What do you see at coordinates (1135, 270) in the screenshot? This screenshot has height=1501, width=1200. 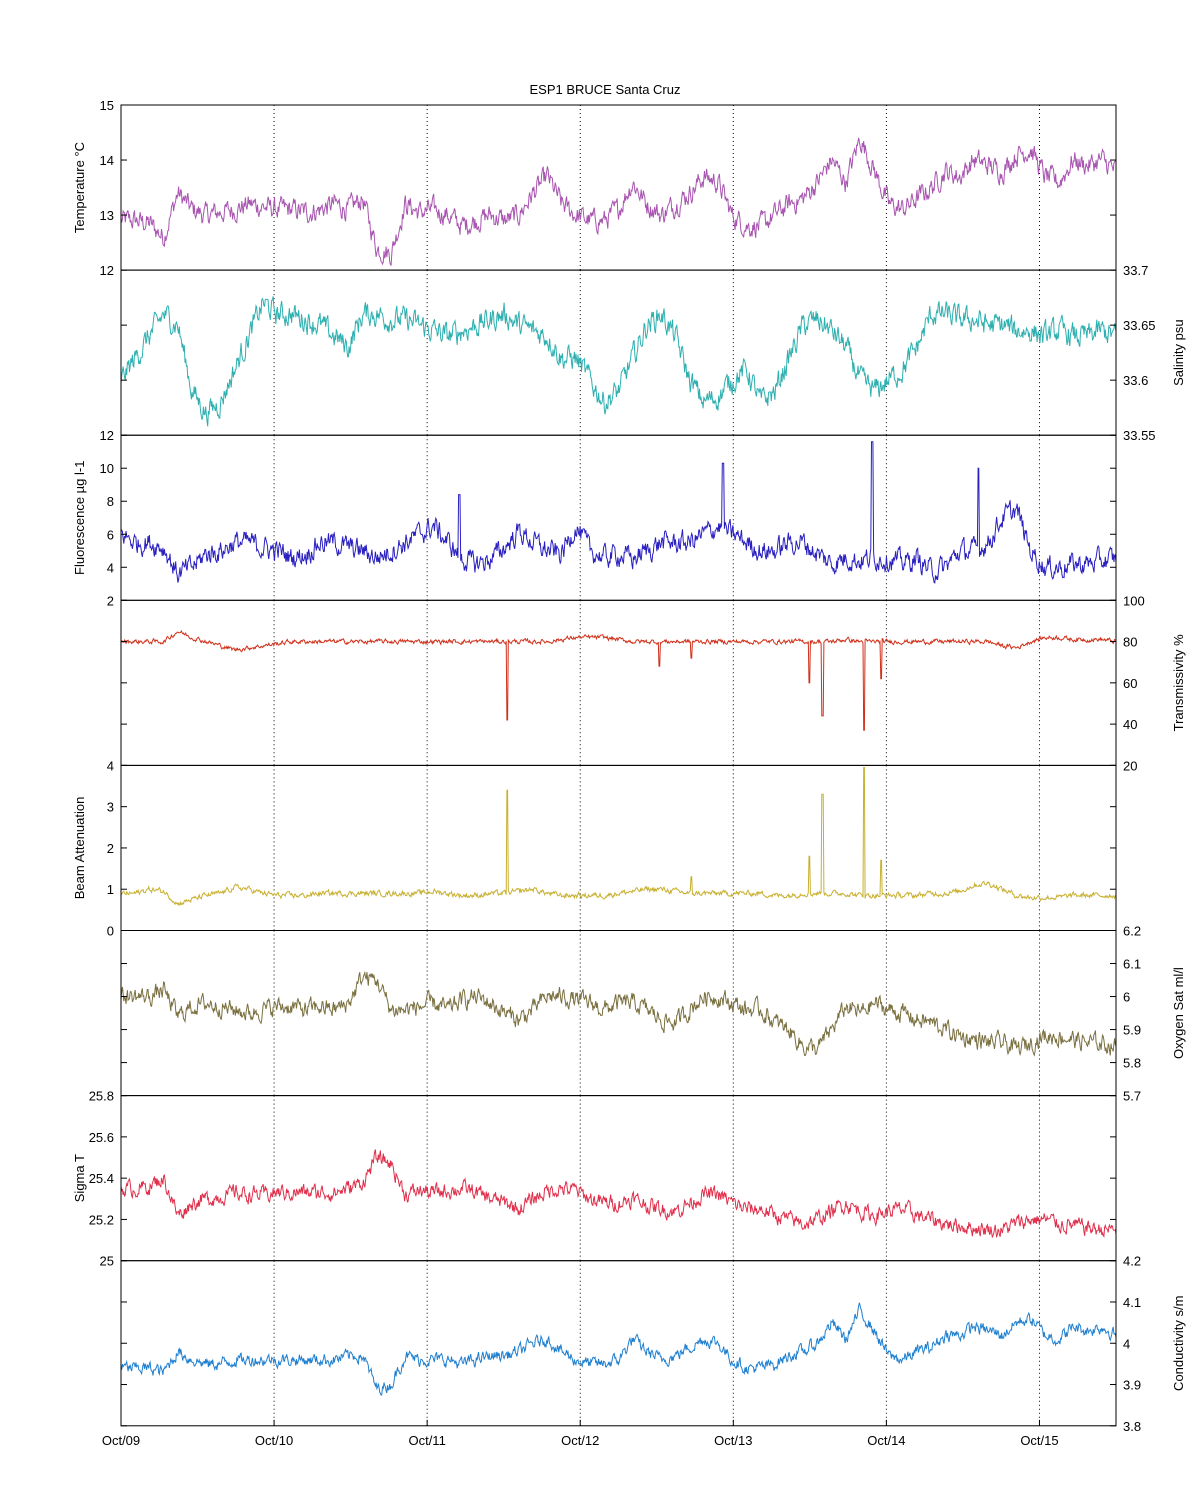 I see `y-tick-label: 33.7` at bounding box center [1135, 270].